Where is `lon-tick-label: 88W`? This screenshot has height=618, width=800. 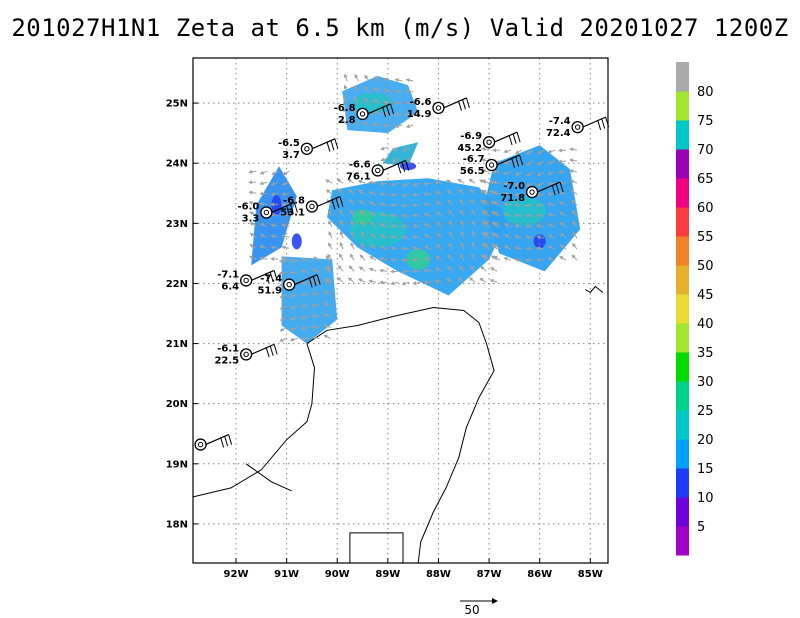
lon-tick-label: 88W is located at coordinates (438, 574).